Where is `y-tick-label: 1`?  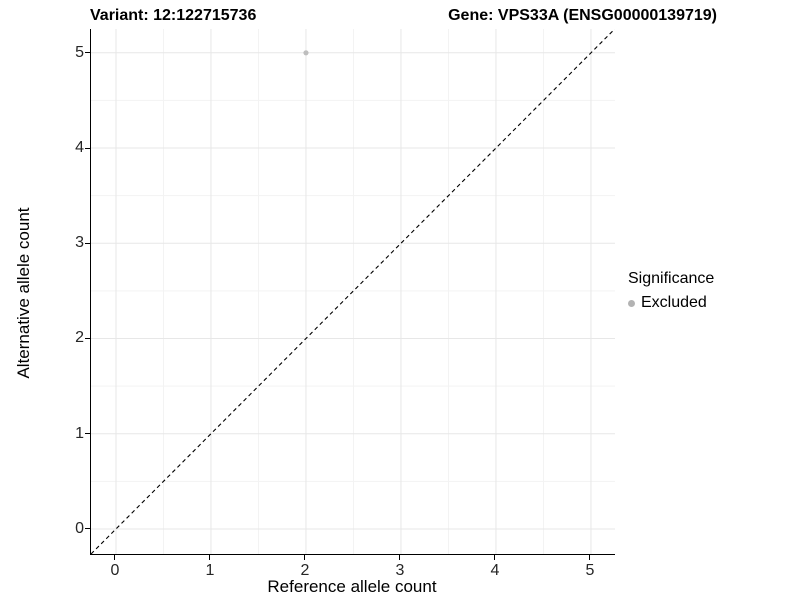
y-tick-label: 1 is located at coordinates (79, 433).